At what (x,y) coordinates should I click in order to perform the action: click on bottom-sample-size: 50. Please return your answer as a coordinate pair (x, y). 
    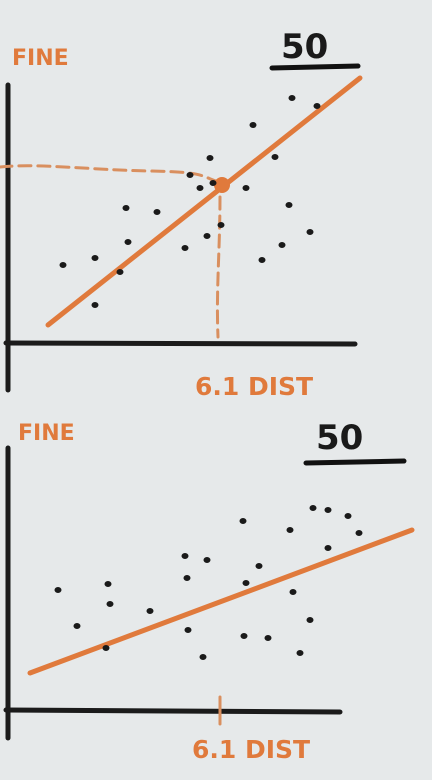
    Looking at the image, I should click on (339, 438).